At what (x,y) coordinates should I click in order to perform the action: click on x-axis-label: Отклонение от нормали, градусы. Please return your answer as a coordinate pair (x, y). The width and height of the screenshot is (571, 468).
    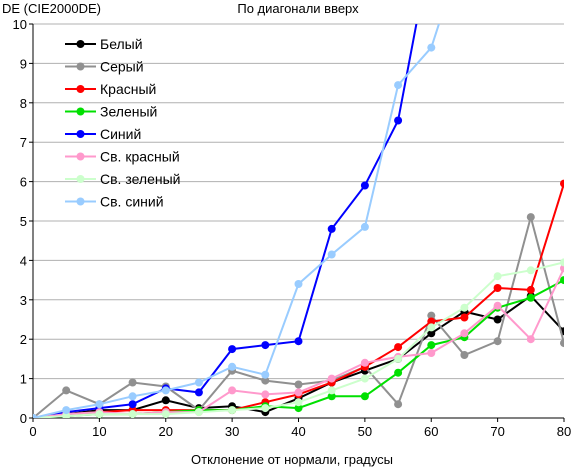
    Looking at the image, I should click on (292, 459).